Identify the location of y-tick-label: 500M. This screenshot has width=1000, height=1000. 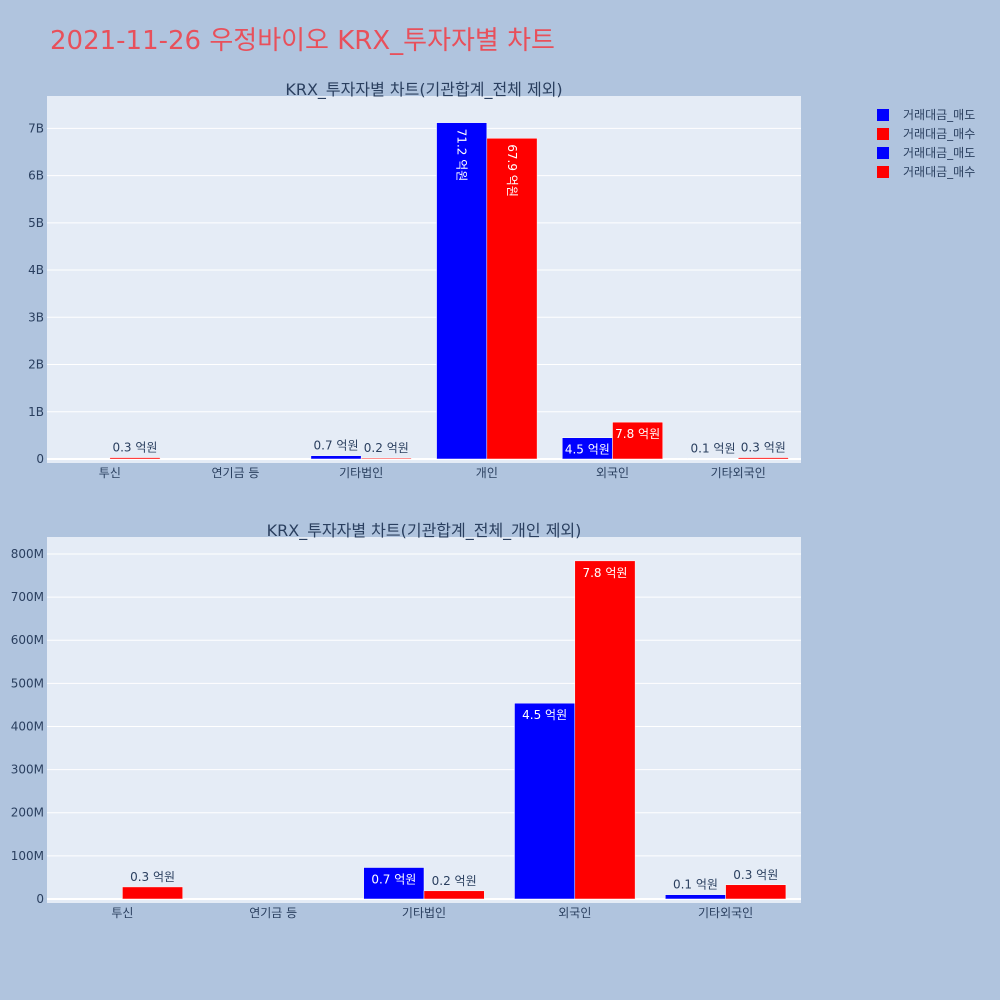
(27, 683).